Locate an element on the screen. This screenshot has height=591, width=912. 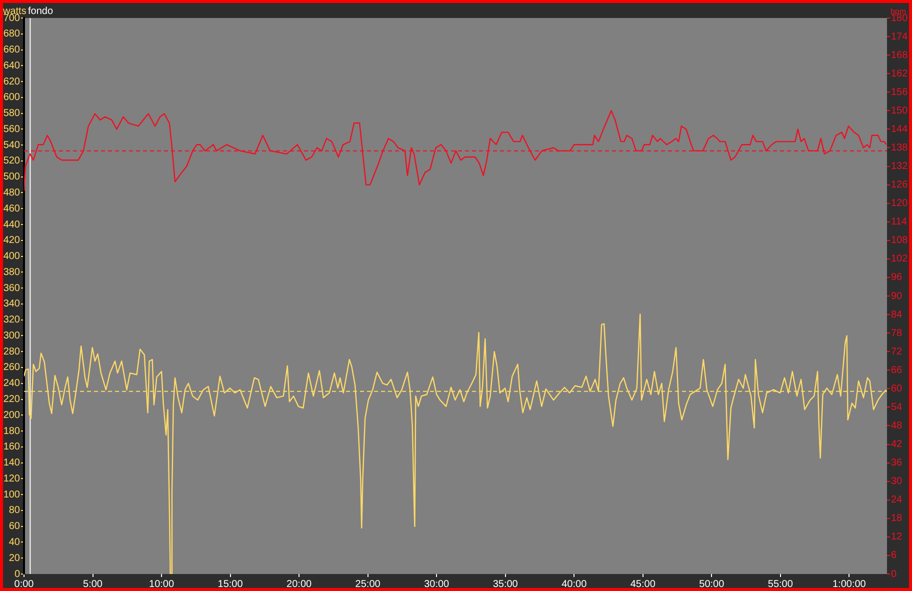
y2-tick-label: 78 is located at coordinates (897, 333).